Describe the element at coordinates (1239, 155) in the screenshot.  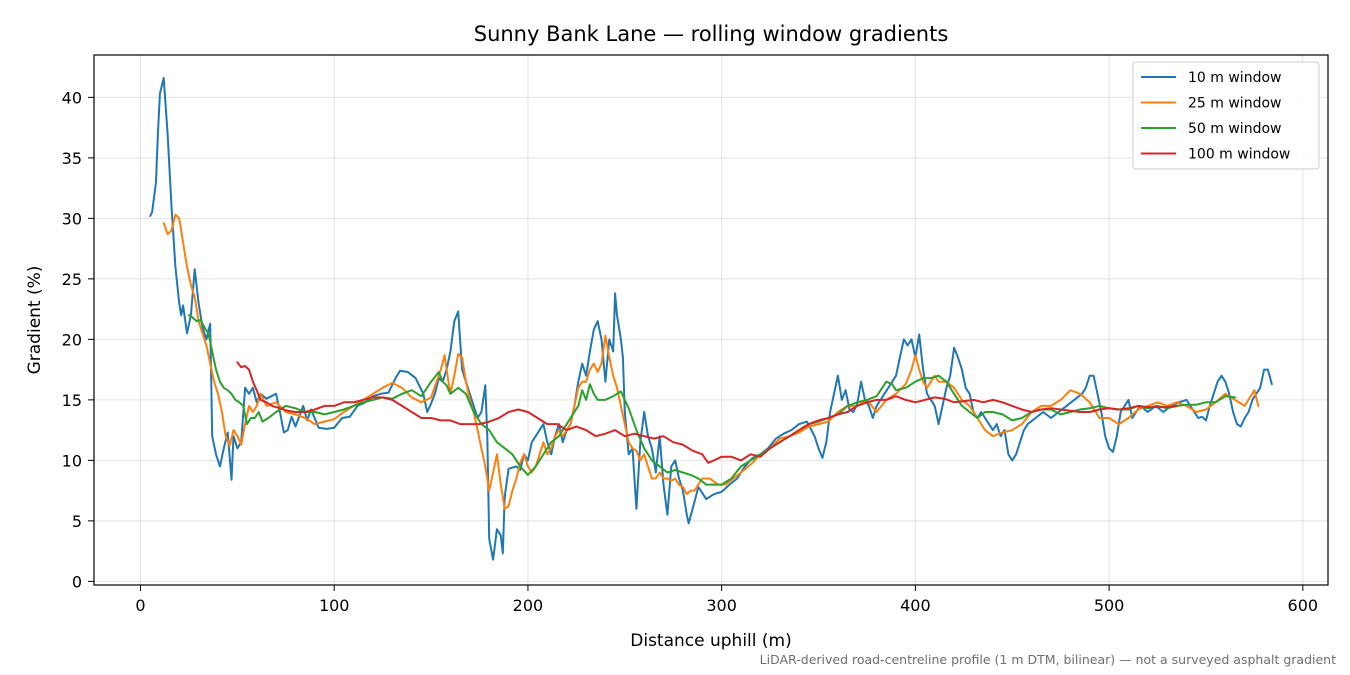
I see `legend-label-4: 100 m window` at that location.